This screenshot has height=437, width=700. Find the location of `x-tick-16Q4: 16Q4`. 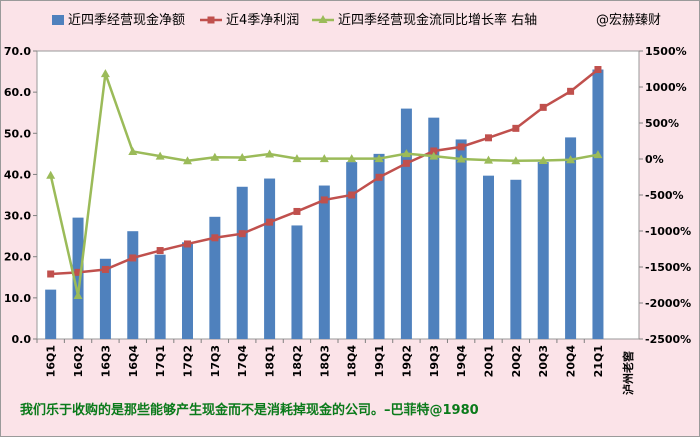

x-tick-16Q4: 16Q4 is located at coordinates (133, 361).